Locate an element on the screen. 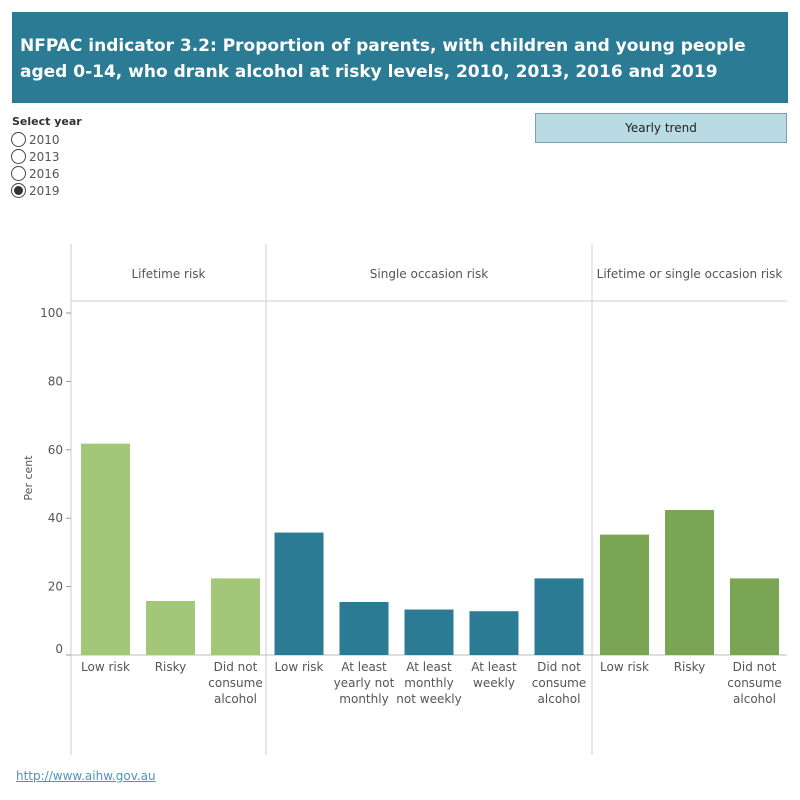 The width and height of the screenshot is (800, 800). y-tick-label: 100 is located at coordinates (51, 313).